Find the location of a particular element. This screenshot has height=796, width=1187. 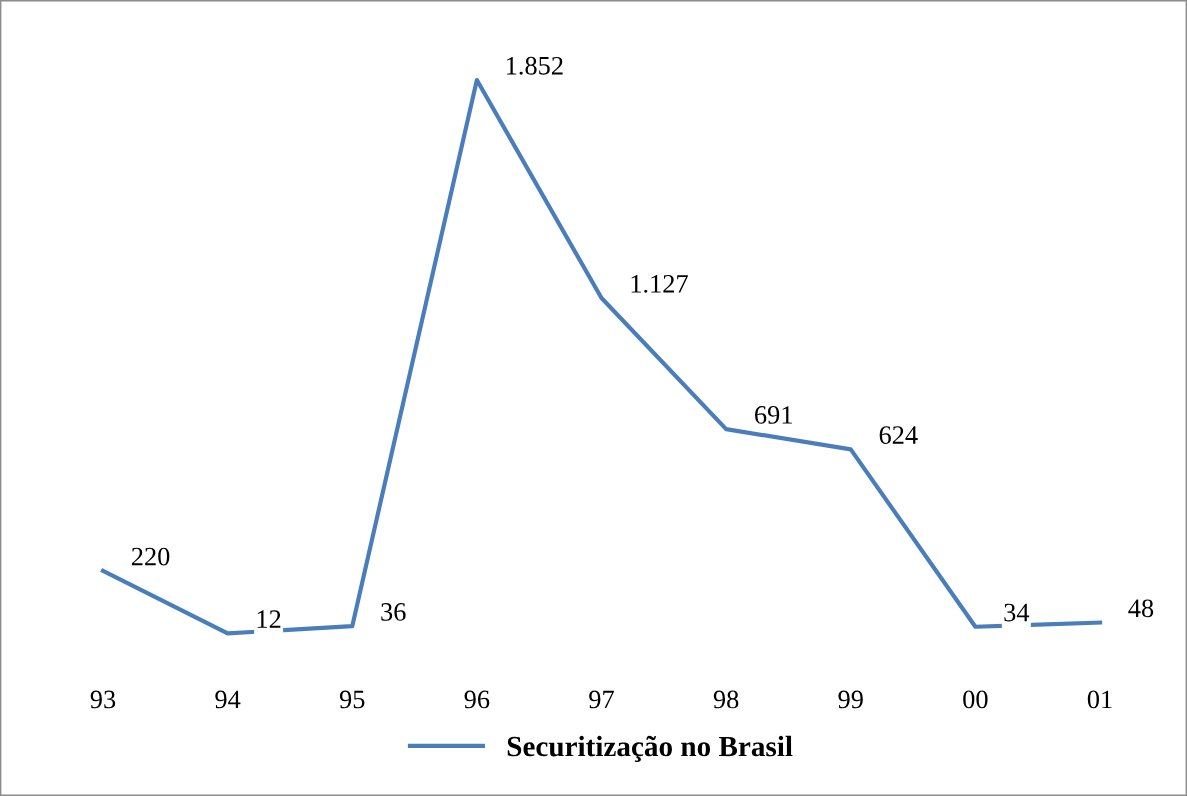

data-label: 220 is located at coordinates (150, 556).